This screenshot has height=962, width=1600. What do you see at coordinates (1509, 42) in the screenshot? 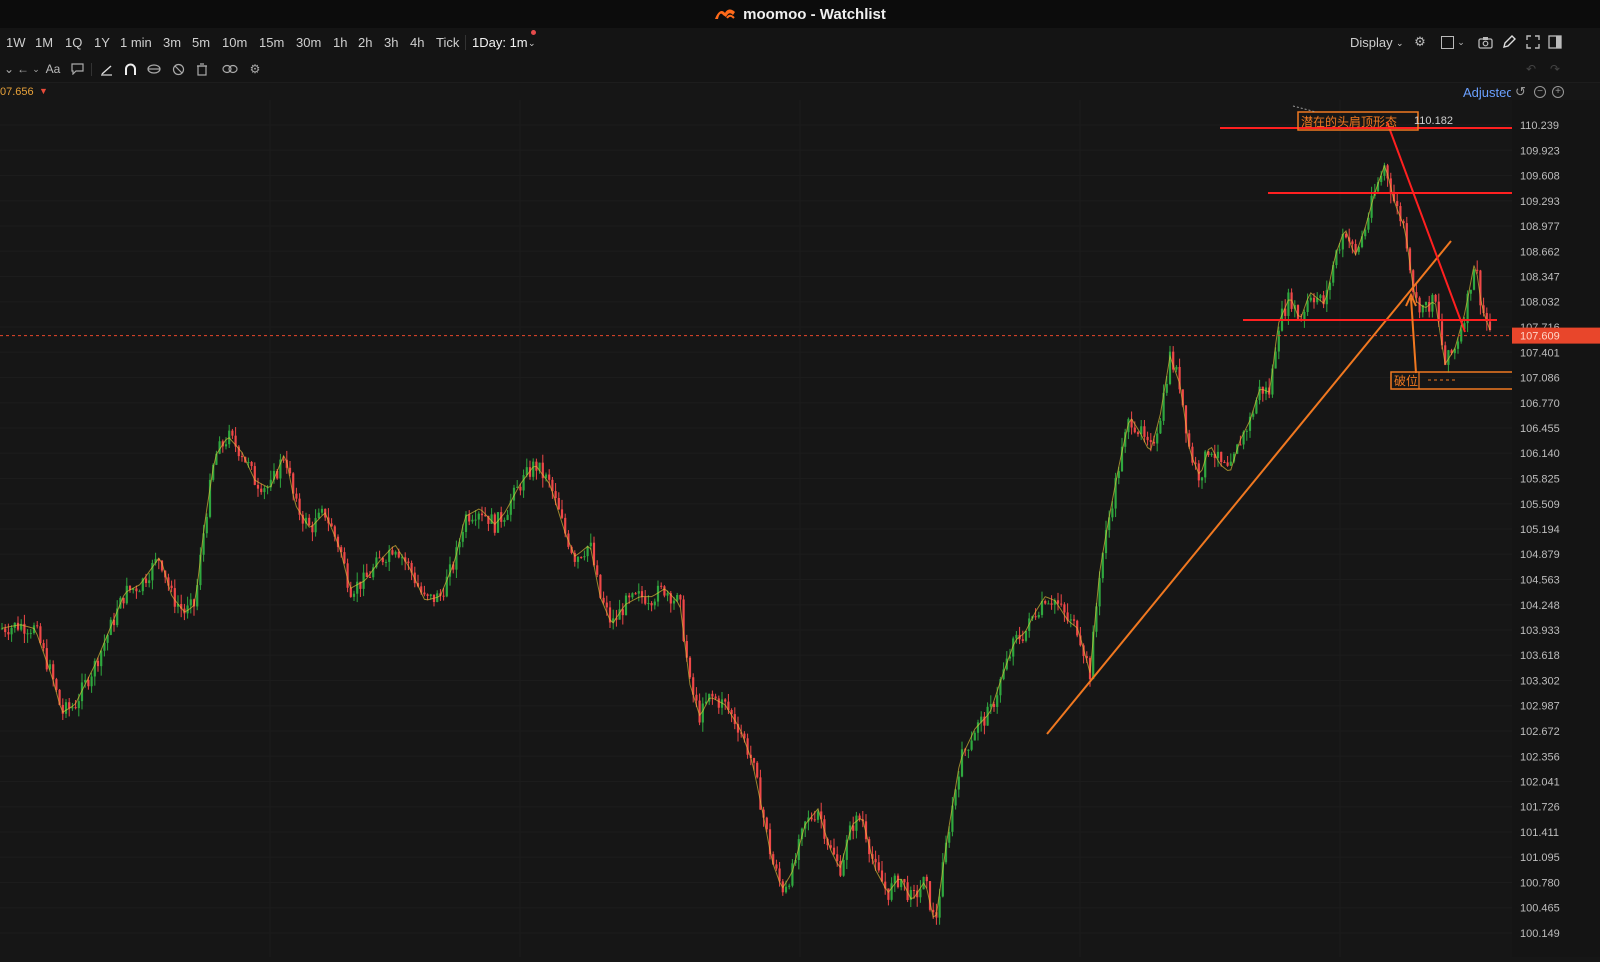
I see `pen-icon` at bounding box center [1509, 42].